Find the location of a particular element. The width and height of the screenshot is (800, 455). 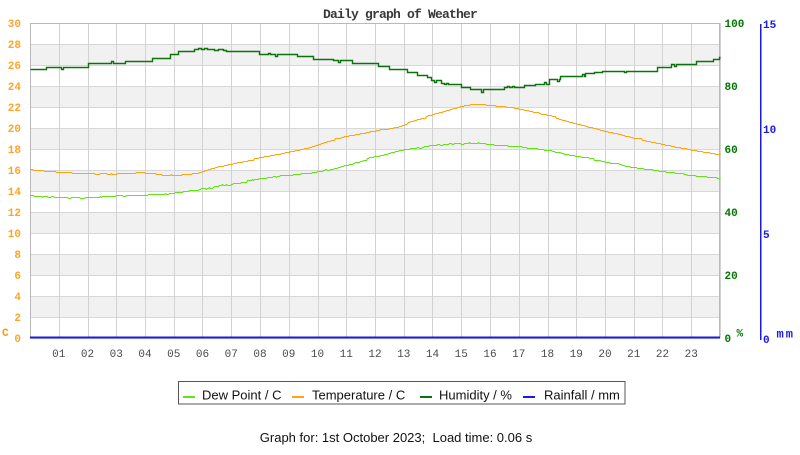

svg-text: 11 is located at coordinates (347, 355).